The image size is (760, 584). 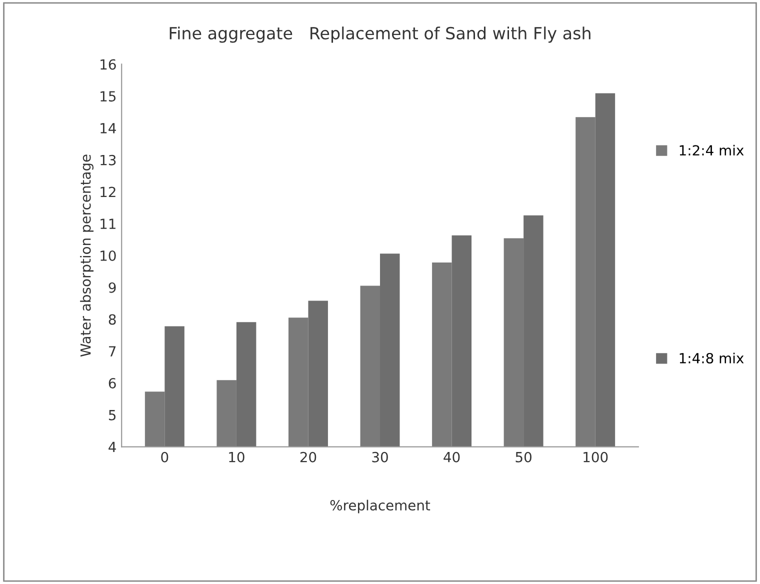 What do you see at coordinates (108, 128) in the screenshot?
I see `y-tick-label: 14` at bounding box center [108, 128].